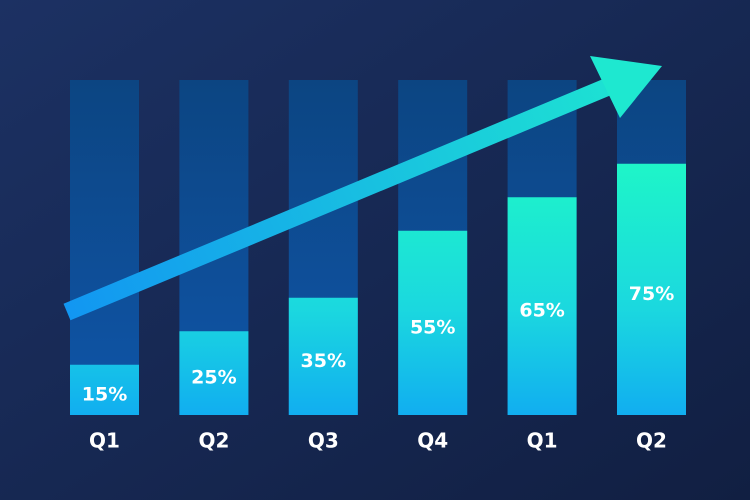 The height and width of the screenshot is (500, 750). I want to click on bar-track, so click(104, 247).